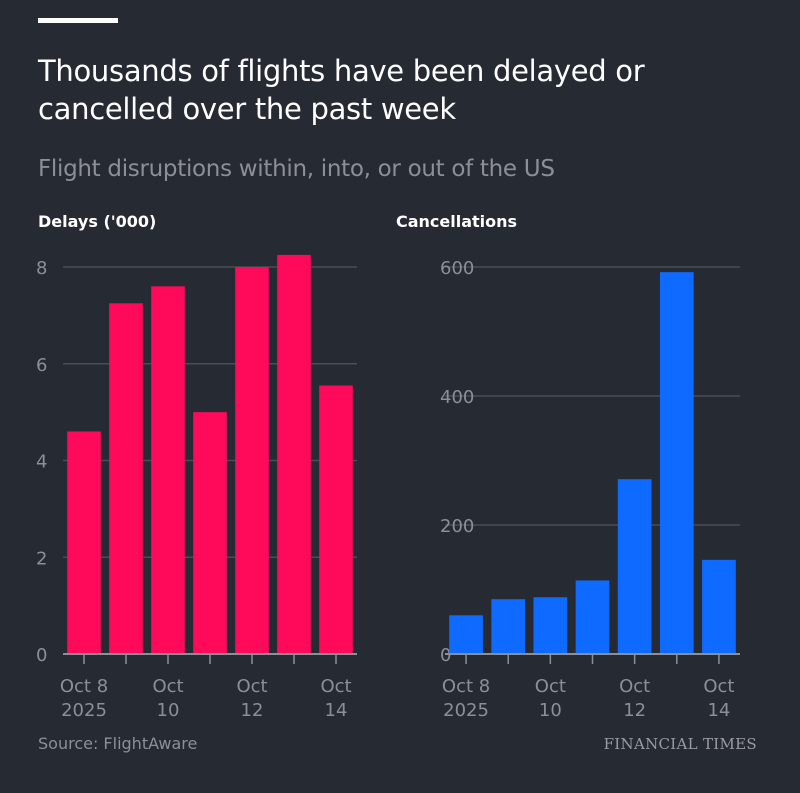 The image size is (800, 793). What do you see at coordinates (41, 268) in the screenshot?
I see `y-tick-label: 8` at bounding box center [41, 268].